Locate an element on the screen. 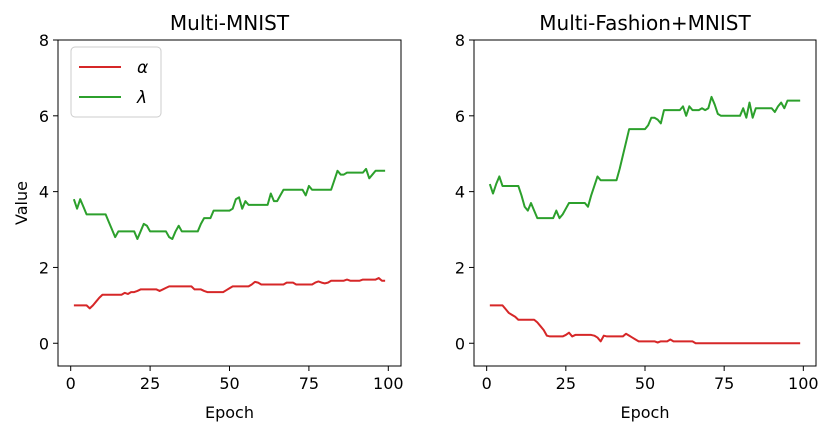 This screenshot has height=435, width=831. chart-title: Multi-MNIST is located at coordinates (230, 23).